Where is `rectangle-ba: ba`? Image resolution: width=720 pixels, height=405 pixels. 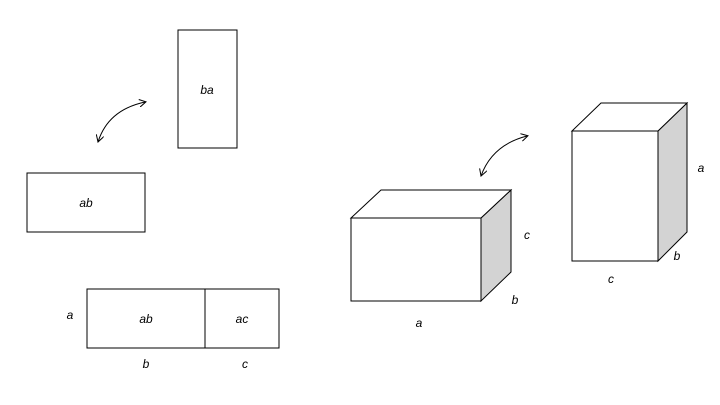 rectangle-ba: ba is located at coordinates (207, 89).